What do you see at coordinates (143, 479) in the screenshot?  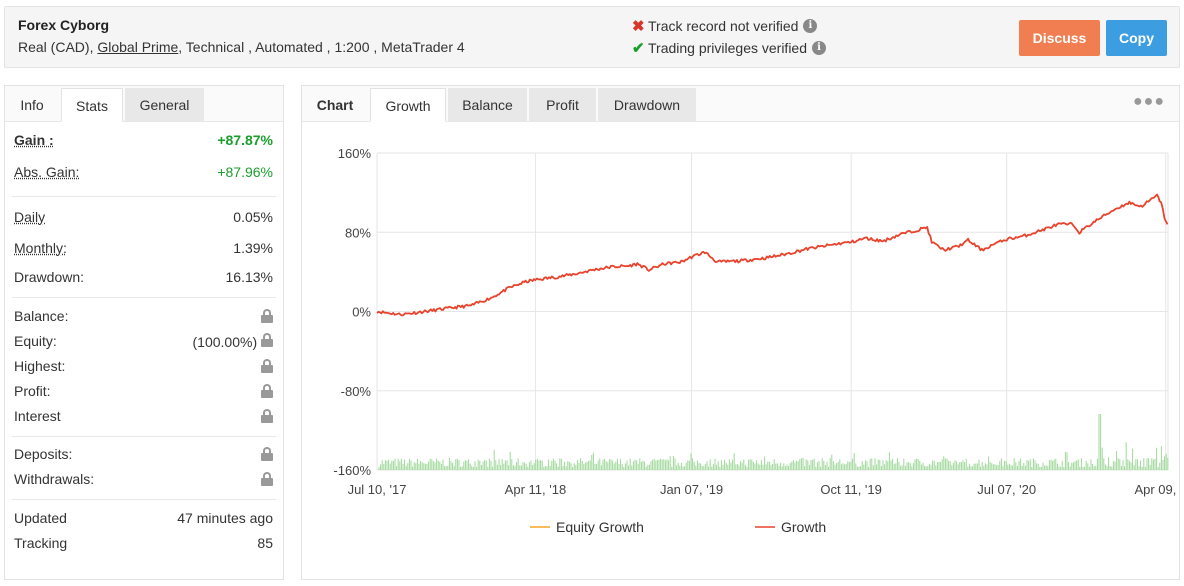 I see `stat-withdrawals: Withdrawals:` at bounding box center [143, 479].